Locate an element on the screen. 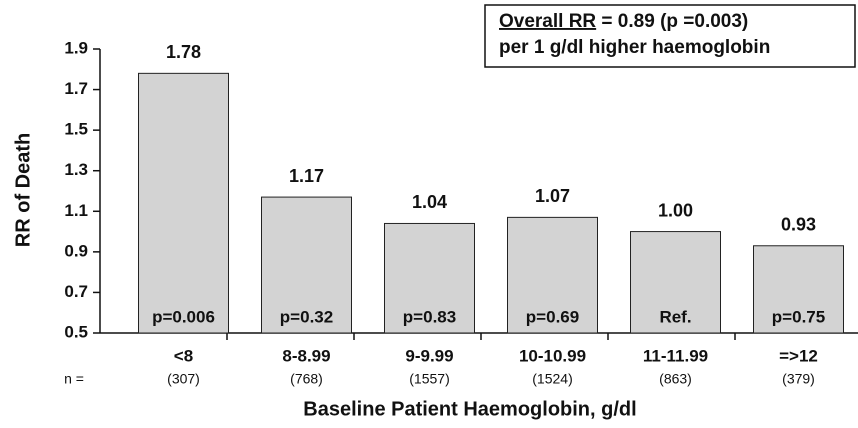 The image size is (858, 428). y-tick-label: 0.7 is located at coordinates (76, 291).